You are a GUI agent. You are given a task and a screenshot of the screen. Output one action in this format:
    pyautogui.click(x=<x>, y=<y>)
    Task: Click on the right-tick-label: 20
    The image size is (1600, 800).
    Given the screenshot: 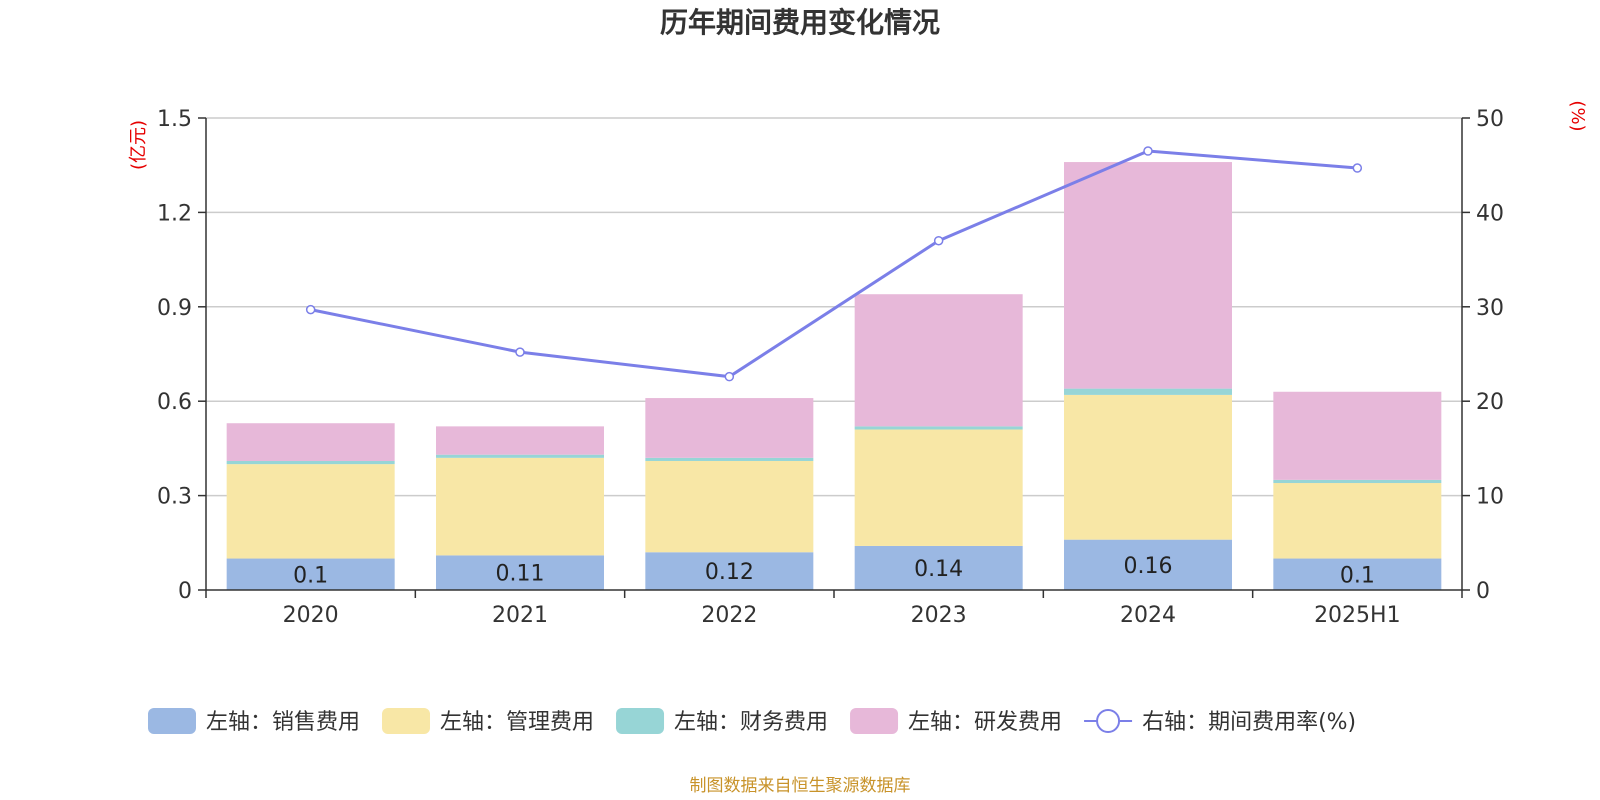 What is the action you would take?
    pyautogui.click(x=1490, y=402)
    